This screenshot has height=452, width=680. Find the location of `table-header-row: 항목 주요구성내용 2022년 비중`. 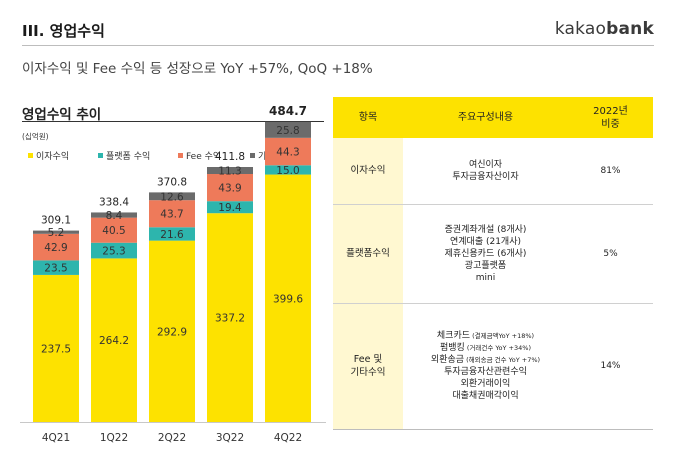

table-header-row: 항목 주요구성내용 2022년 비중 is located at coordinates (493, 117).